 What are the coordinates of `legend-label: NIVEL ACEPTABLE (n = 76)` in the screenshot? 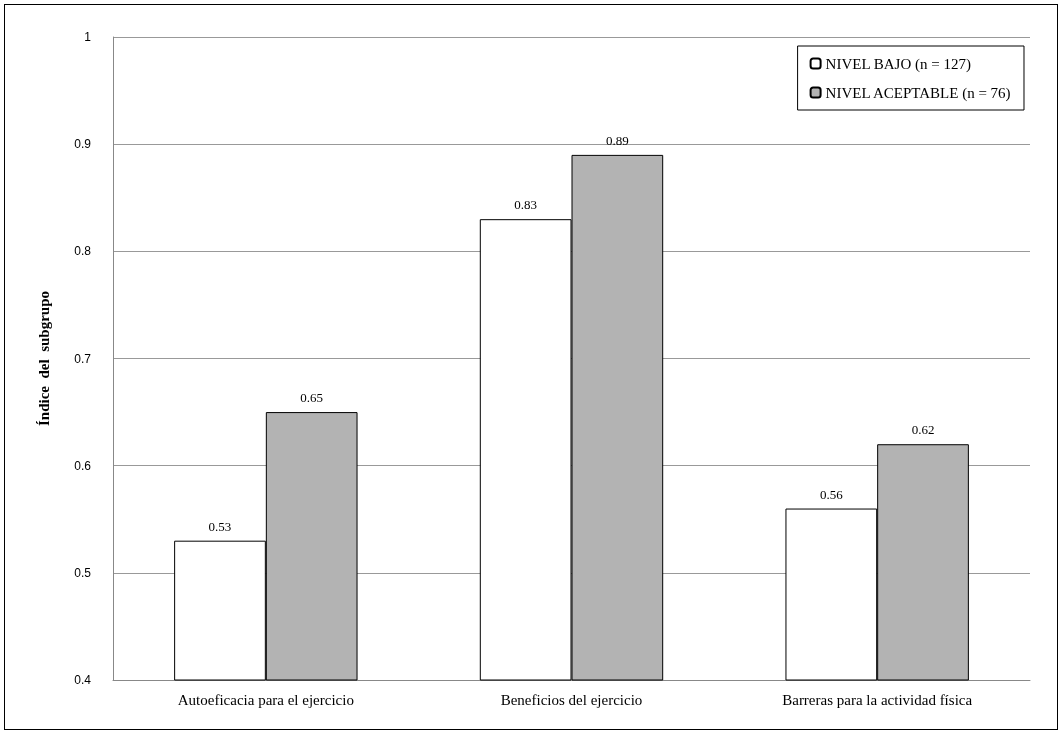 It's located at (918, 93).